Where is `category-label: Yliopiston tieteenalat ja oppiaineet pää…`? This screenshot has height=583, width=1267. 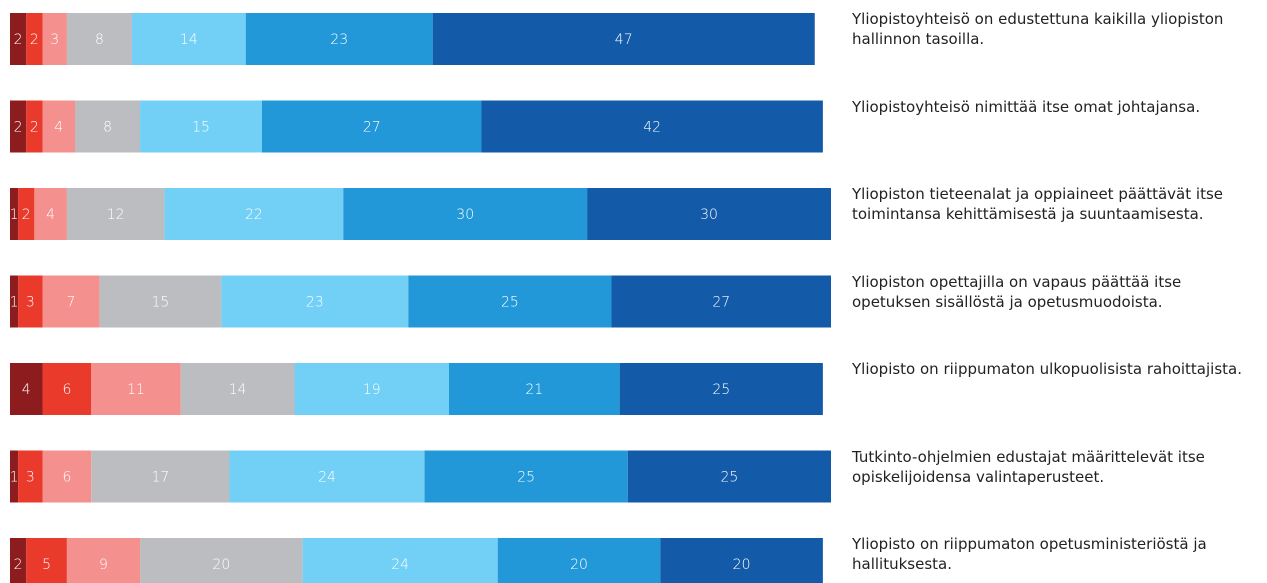 category-label: Yliopiston tieteenalat ja oppiaineet pää… is located at coordinates (1037, 204).